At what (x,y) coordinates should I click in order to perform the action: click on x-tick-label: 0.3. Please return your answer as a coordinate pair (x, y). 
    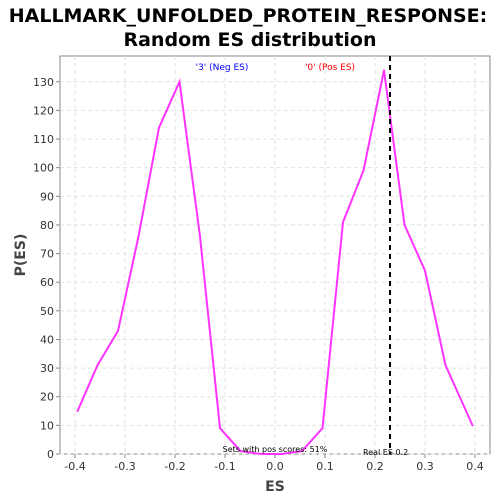
    Looking at the image, I should click on (425, 466).